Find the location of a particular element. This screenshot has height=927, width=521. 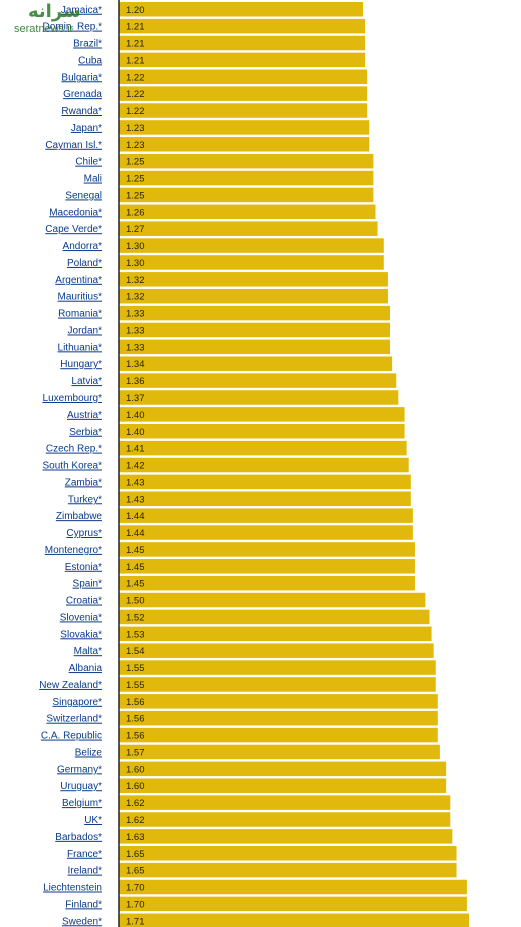

category-label: Romania* is located at coordinates (80, 314).